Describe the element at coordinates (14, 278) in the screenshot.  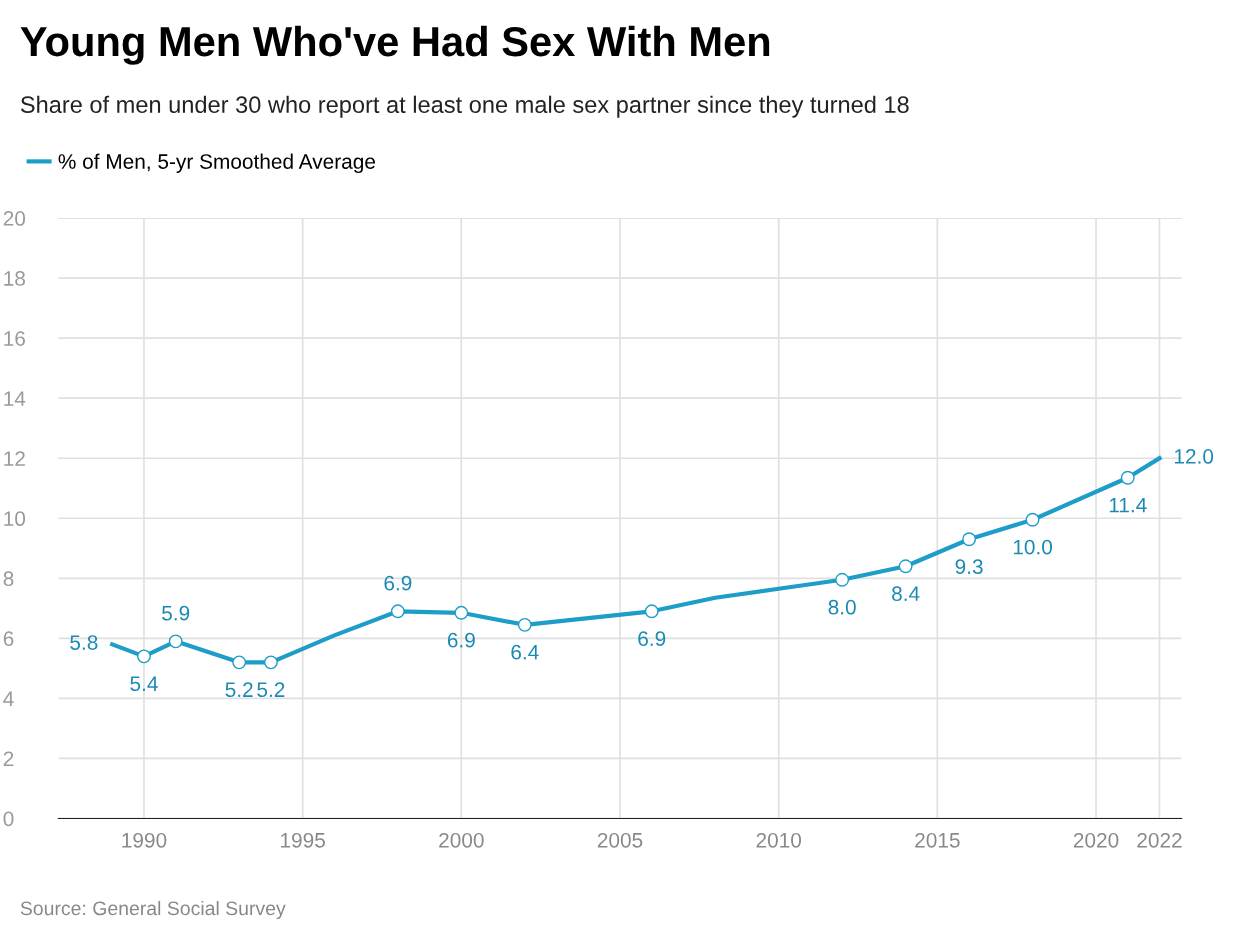
I see `y-tick-label: 18` at that location.